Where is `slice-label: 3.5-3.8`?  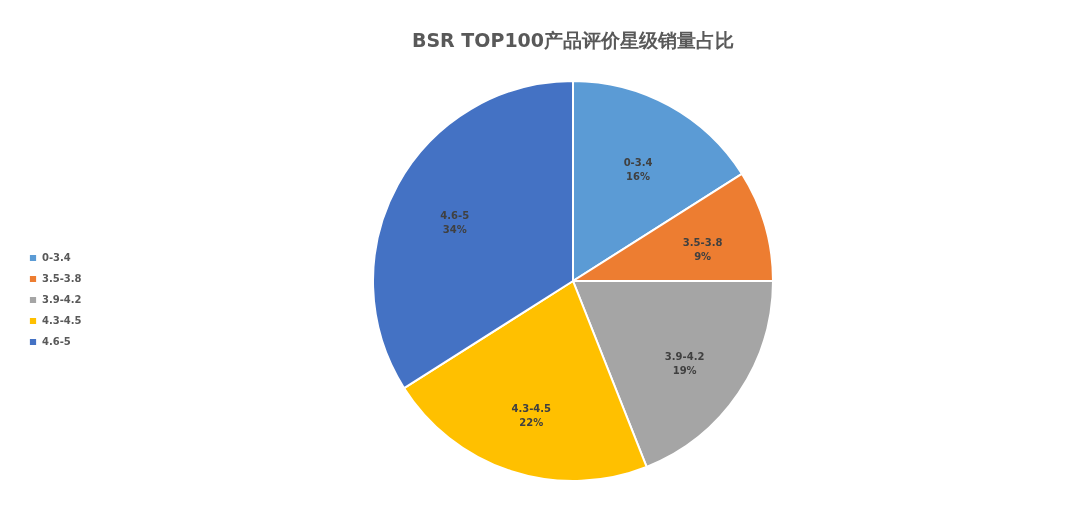 slice-label: 3.5-3.8 is located at coordinates (702, 243).